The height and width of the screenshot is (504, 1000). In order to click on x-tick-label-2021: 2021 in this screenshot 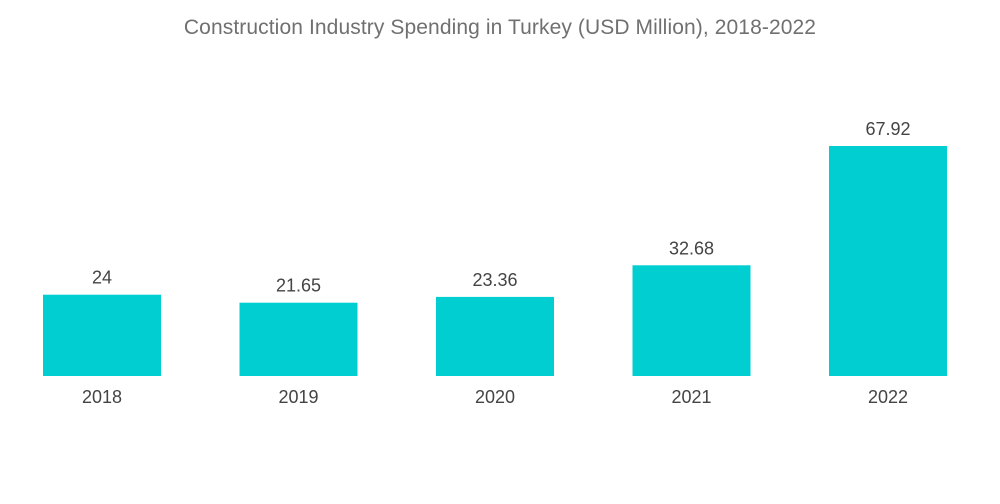, I will do `click(691, 397)`.